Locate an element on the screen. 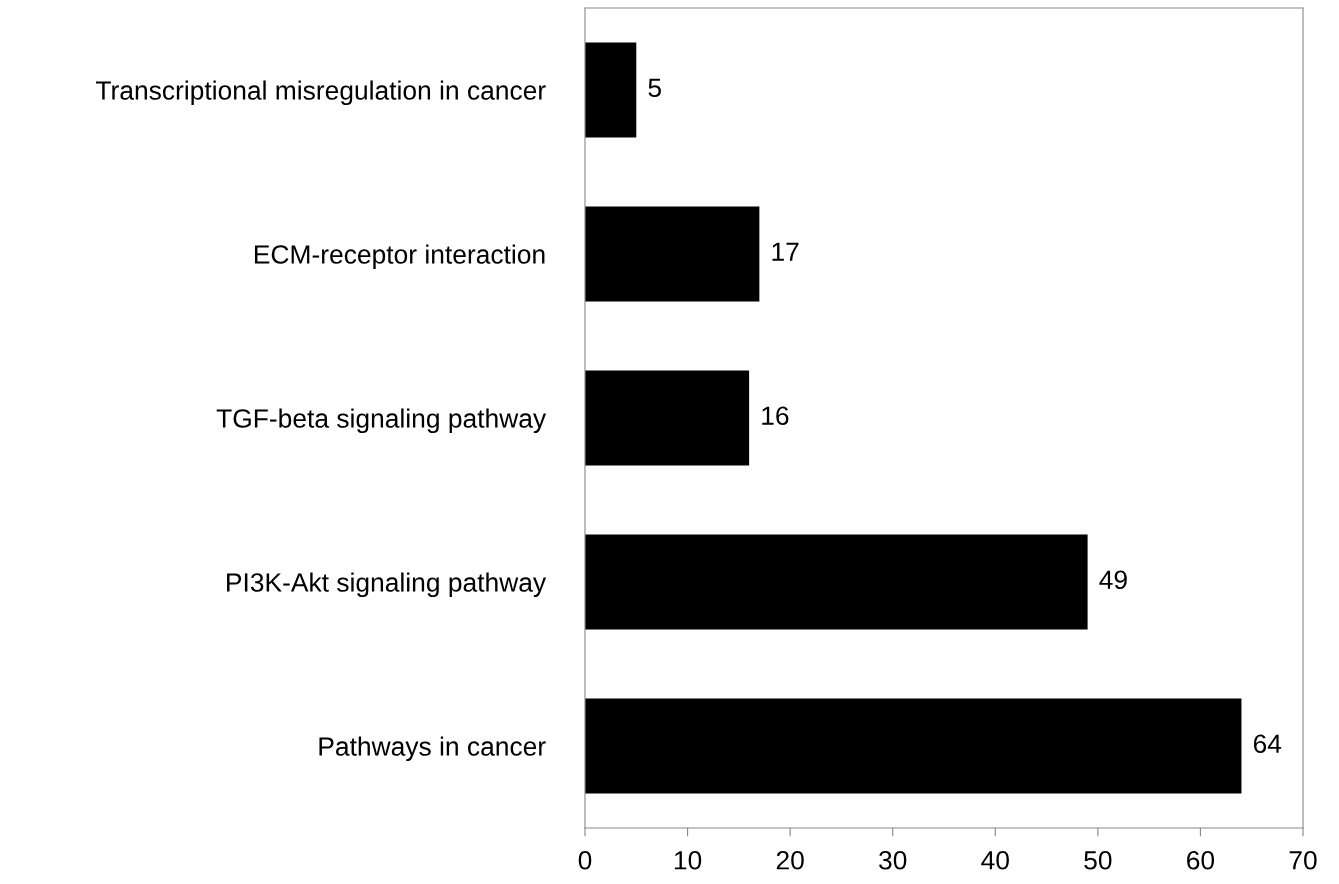 This screenshot has height=884, width=1339. y-tick-label: PI3K-Akt signaling pathway is located at coordinates (387, 585).